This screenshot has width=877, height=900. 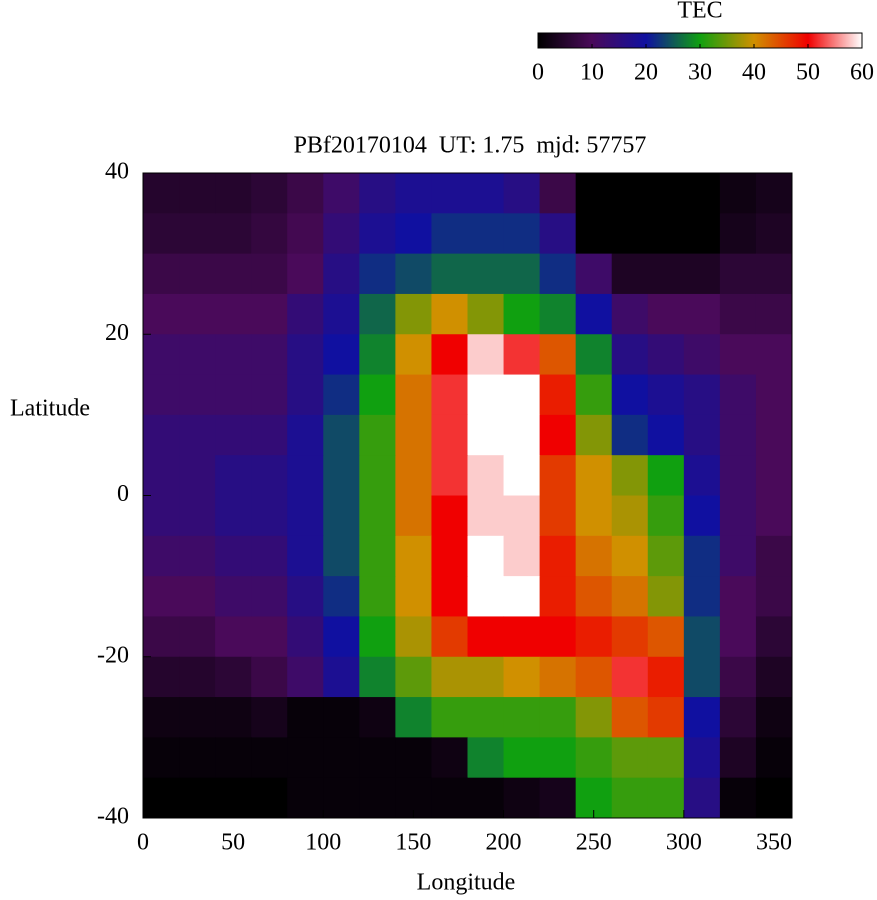 I want to click on y-tick-label: 0, so click(x=123, y=494).